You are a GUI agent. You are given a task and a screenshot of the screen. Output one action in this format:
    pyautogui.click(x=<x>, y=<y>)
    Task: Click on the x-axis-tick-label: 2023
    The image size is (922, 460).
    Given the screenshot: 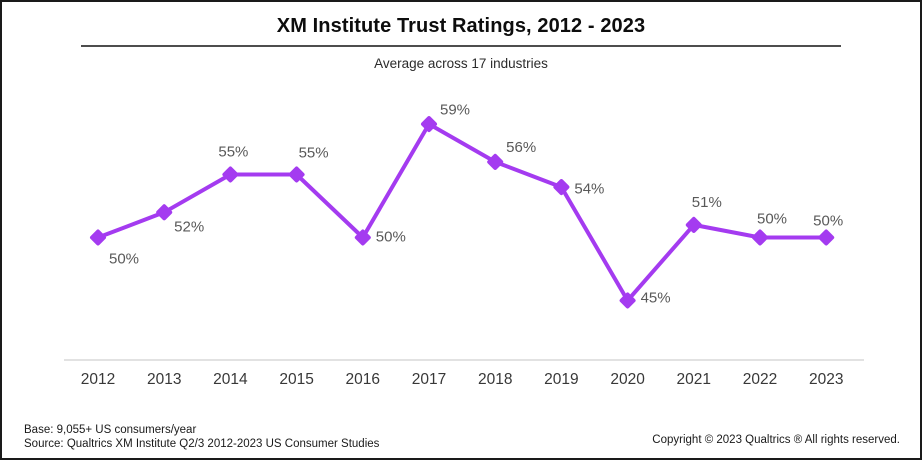 What is the action you would take?
    pyautogui.click(x=826, y=379)
    